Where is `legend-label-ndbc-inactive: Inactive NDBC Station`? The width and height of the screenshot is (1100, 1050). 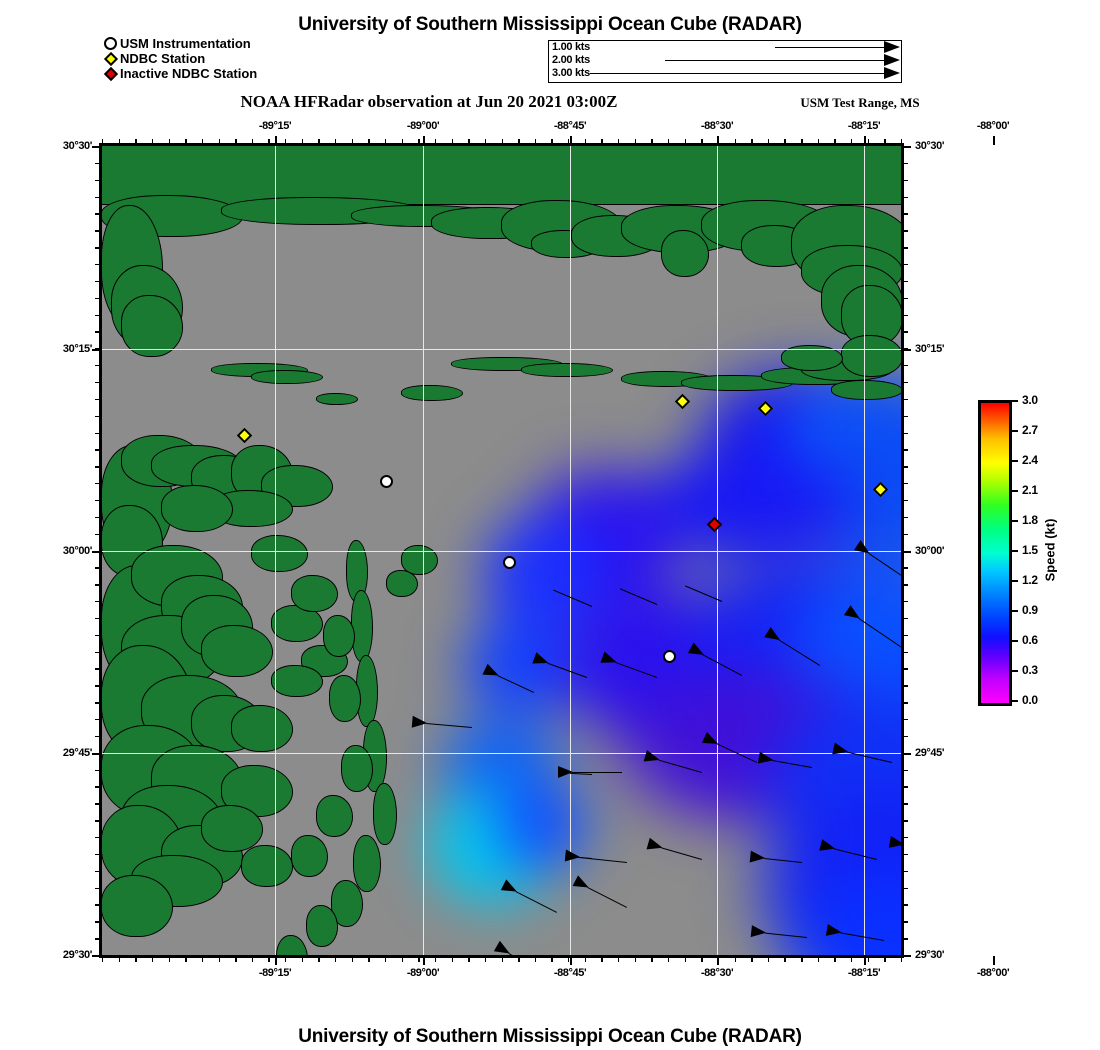 legend-label-ndbc-inactive: Inactive NDBC Station is located at coordinates (189, 73).